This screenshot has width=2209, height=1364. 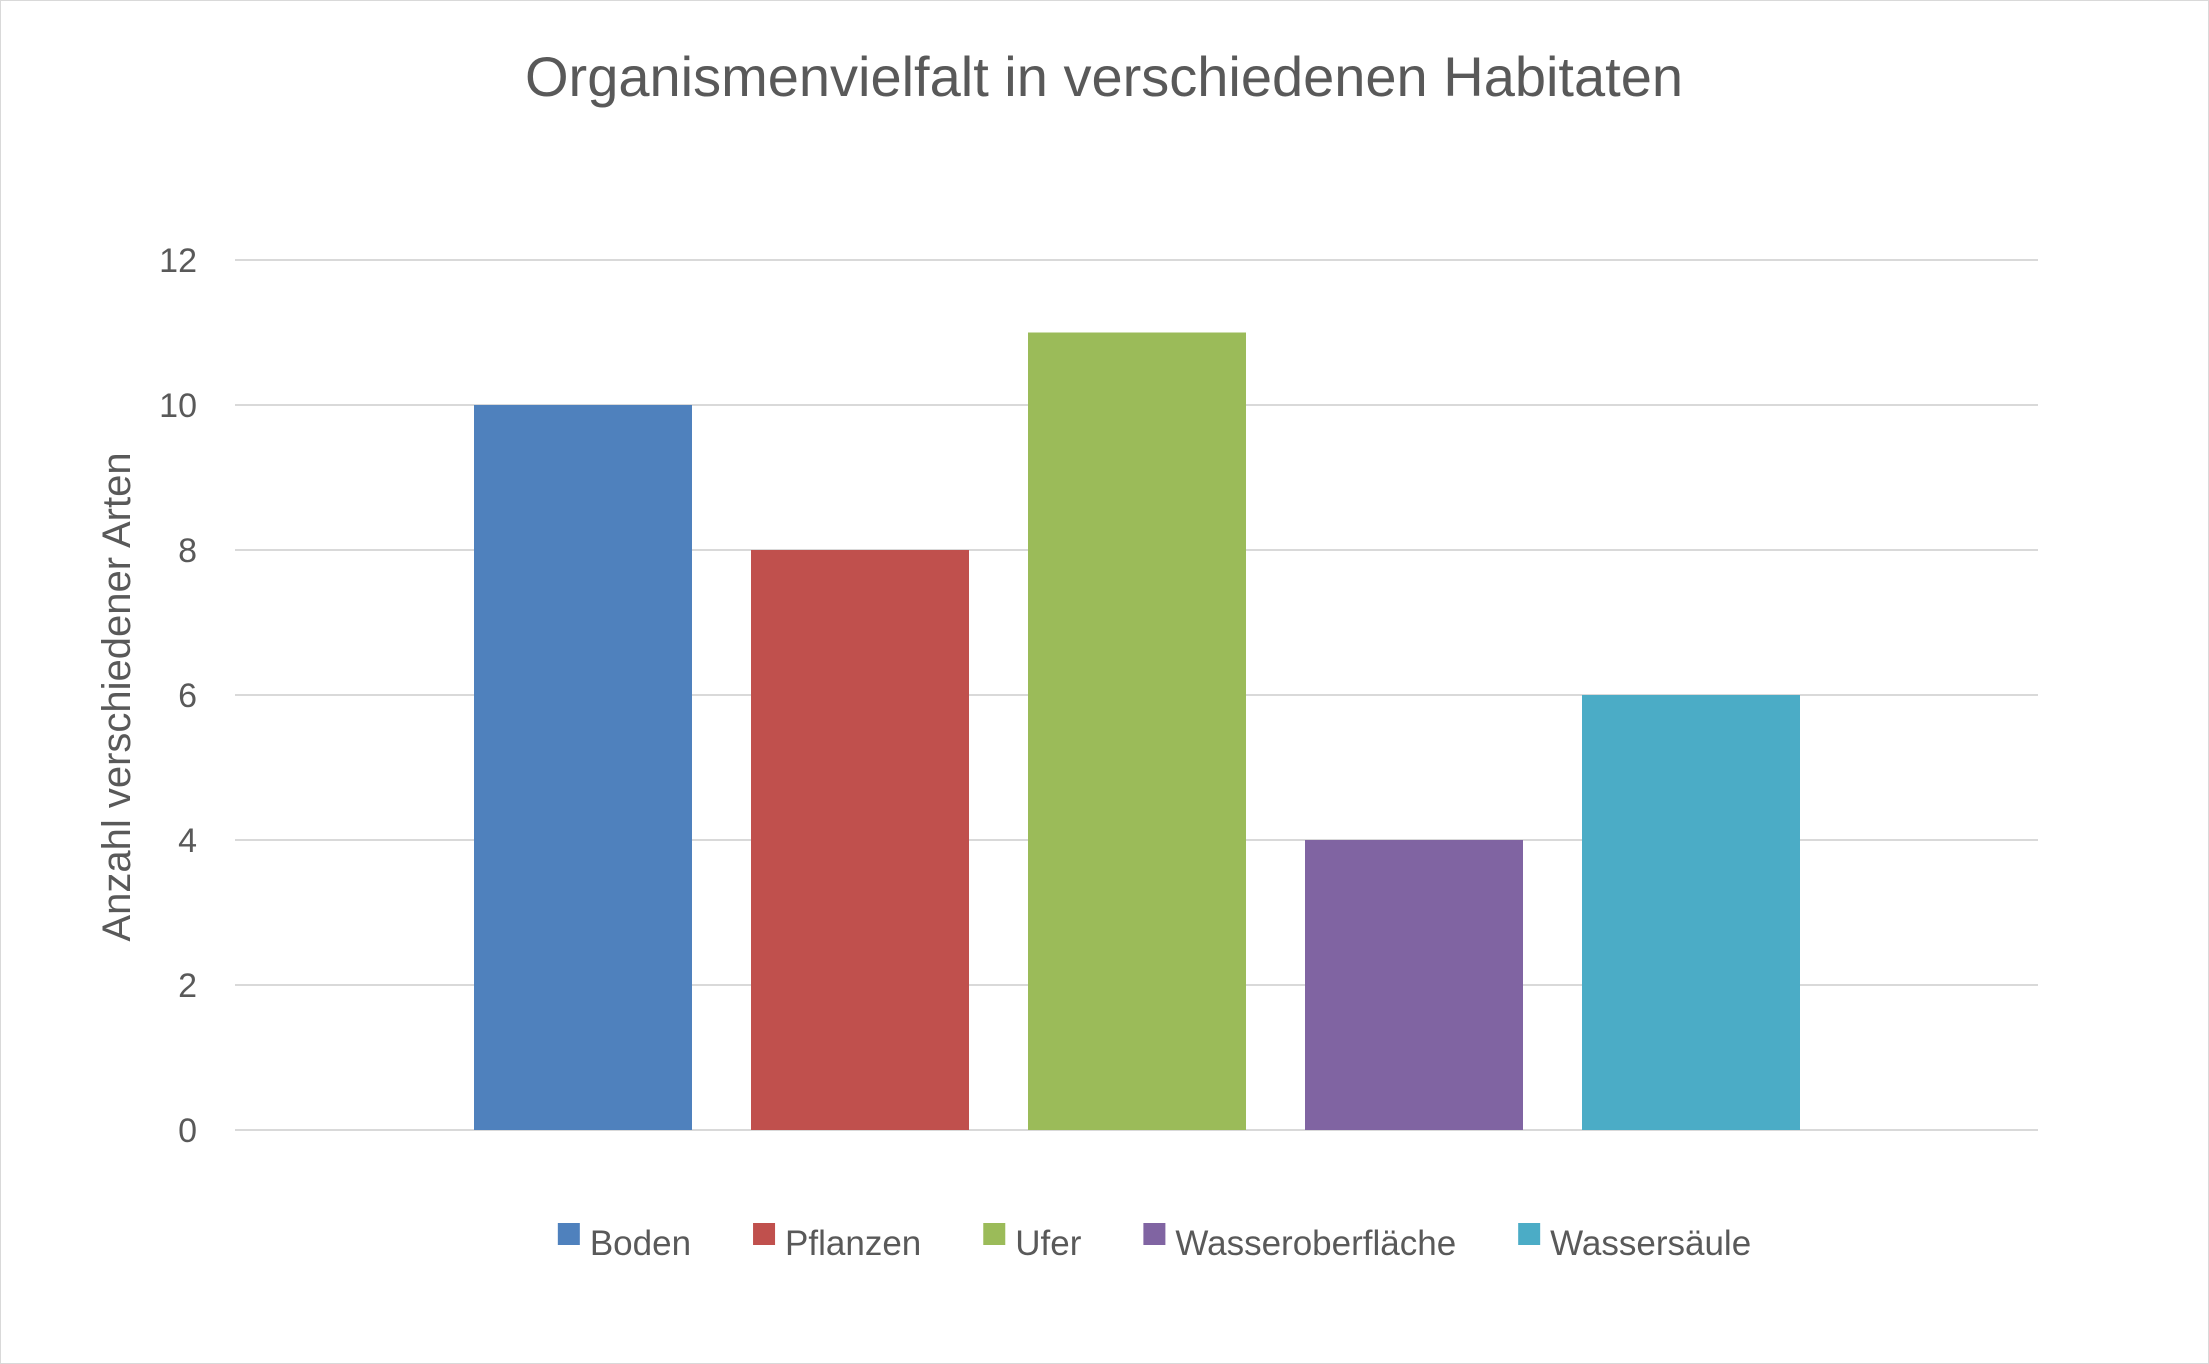 What do you see at coordinates (187, 551) in the screenshot?
I see `y-tick-label: 8` at bounding box center [187, 551].